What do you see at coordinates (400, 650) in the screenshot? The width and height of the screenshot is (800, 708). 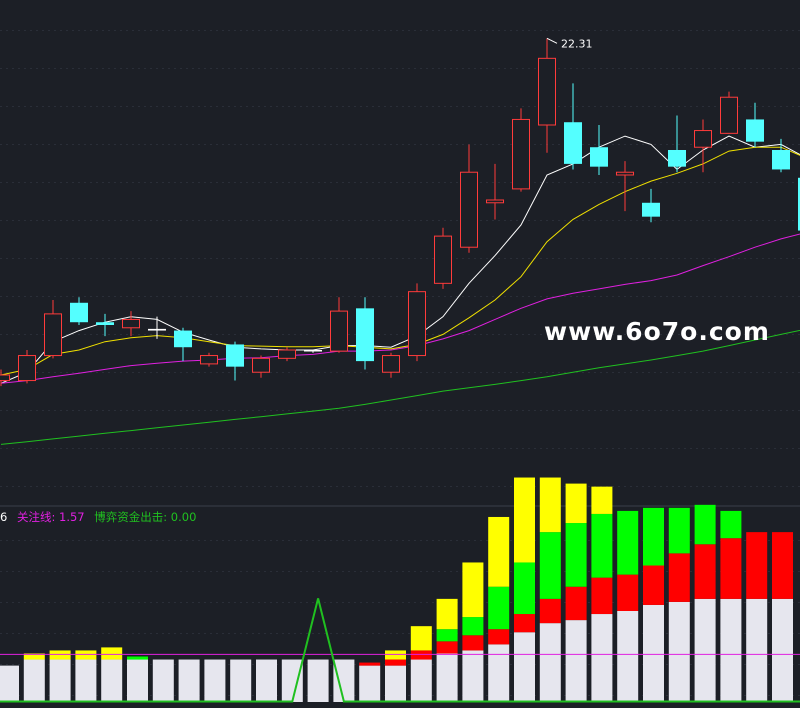 I see `signal-line` at bounding box center [400, 650].